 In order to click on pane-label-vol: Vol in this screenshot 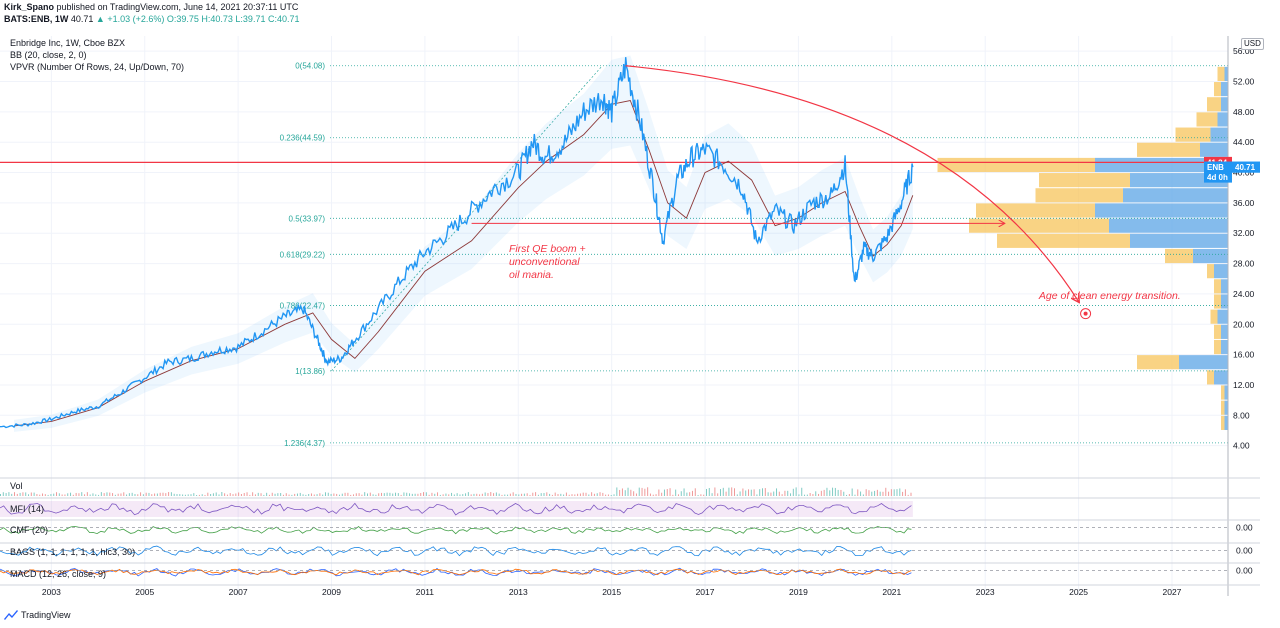, I will do `click(16, 486)`.